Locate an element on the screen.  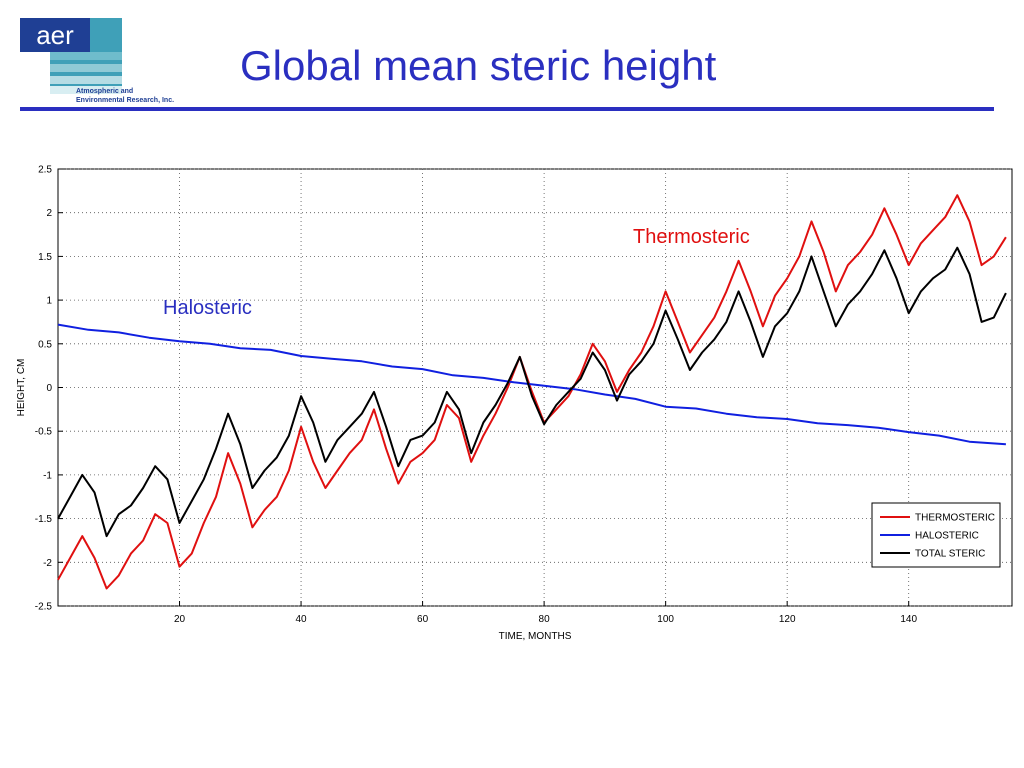
y-tick-label: 1.5 is located at coordinates (45, 257).